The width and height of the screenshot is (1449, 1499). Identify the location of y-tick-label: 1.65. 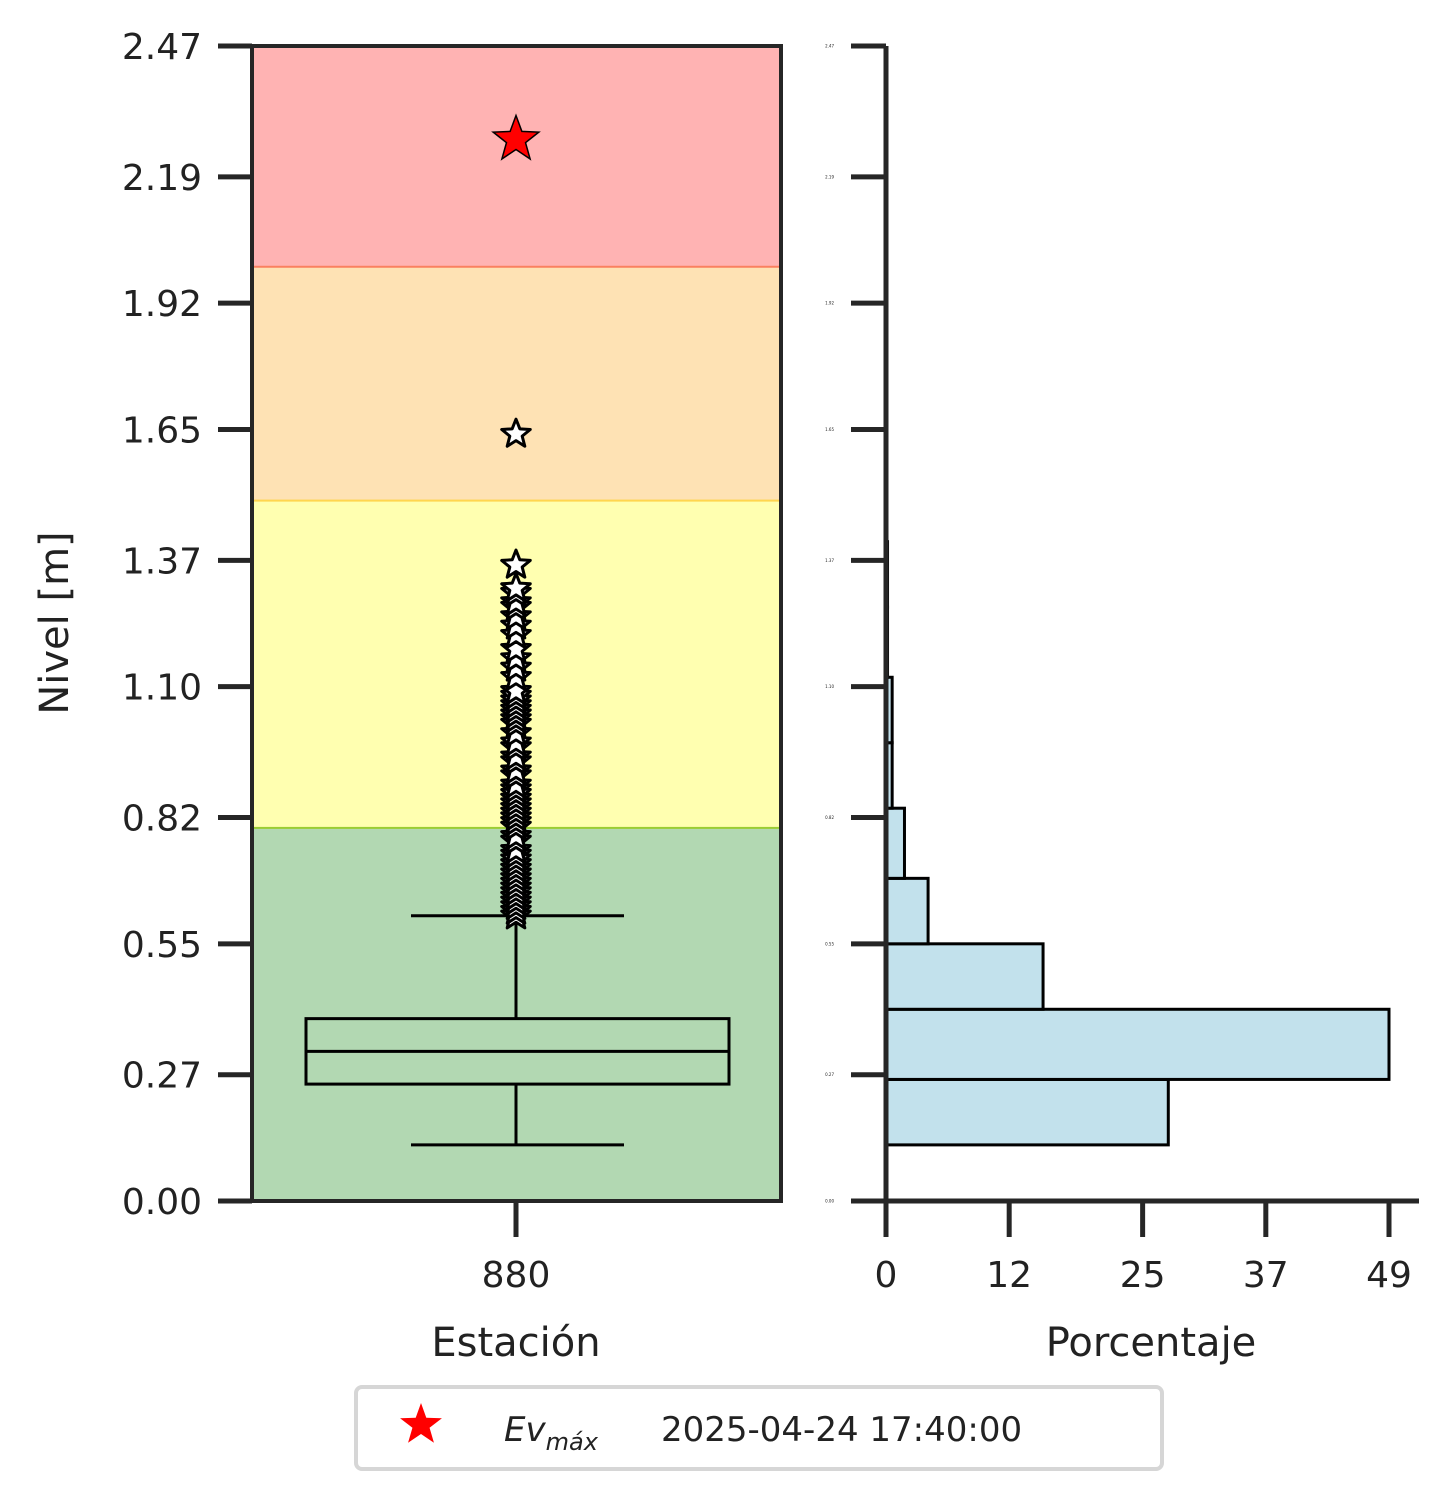
(162, 430).